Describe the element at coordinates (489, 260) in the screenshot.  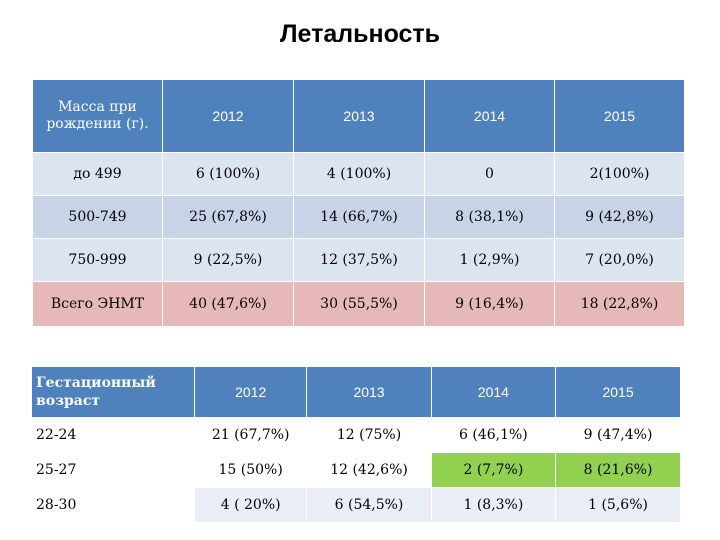
I see `table-cell: 1 (2,9%)` at that location.